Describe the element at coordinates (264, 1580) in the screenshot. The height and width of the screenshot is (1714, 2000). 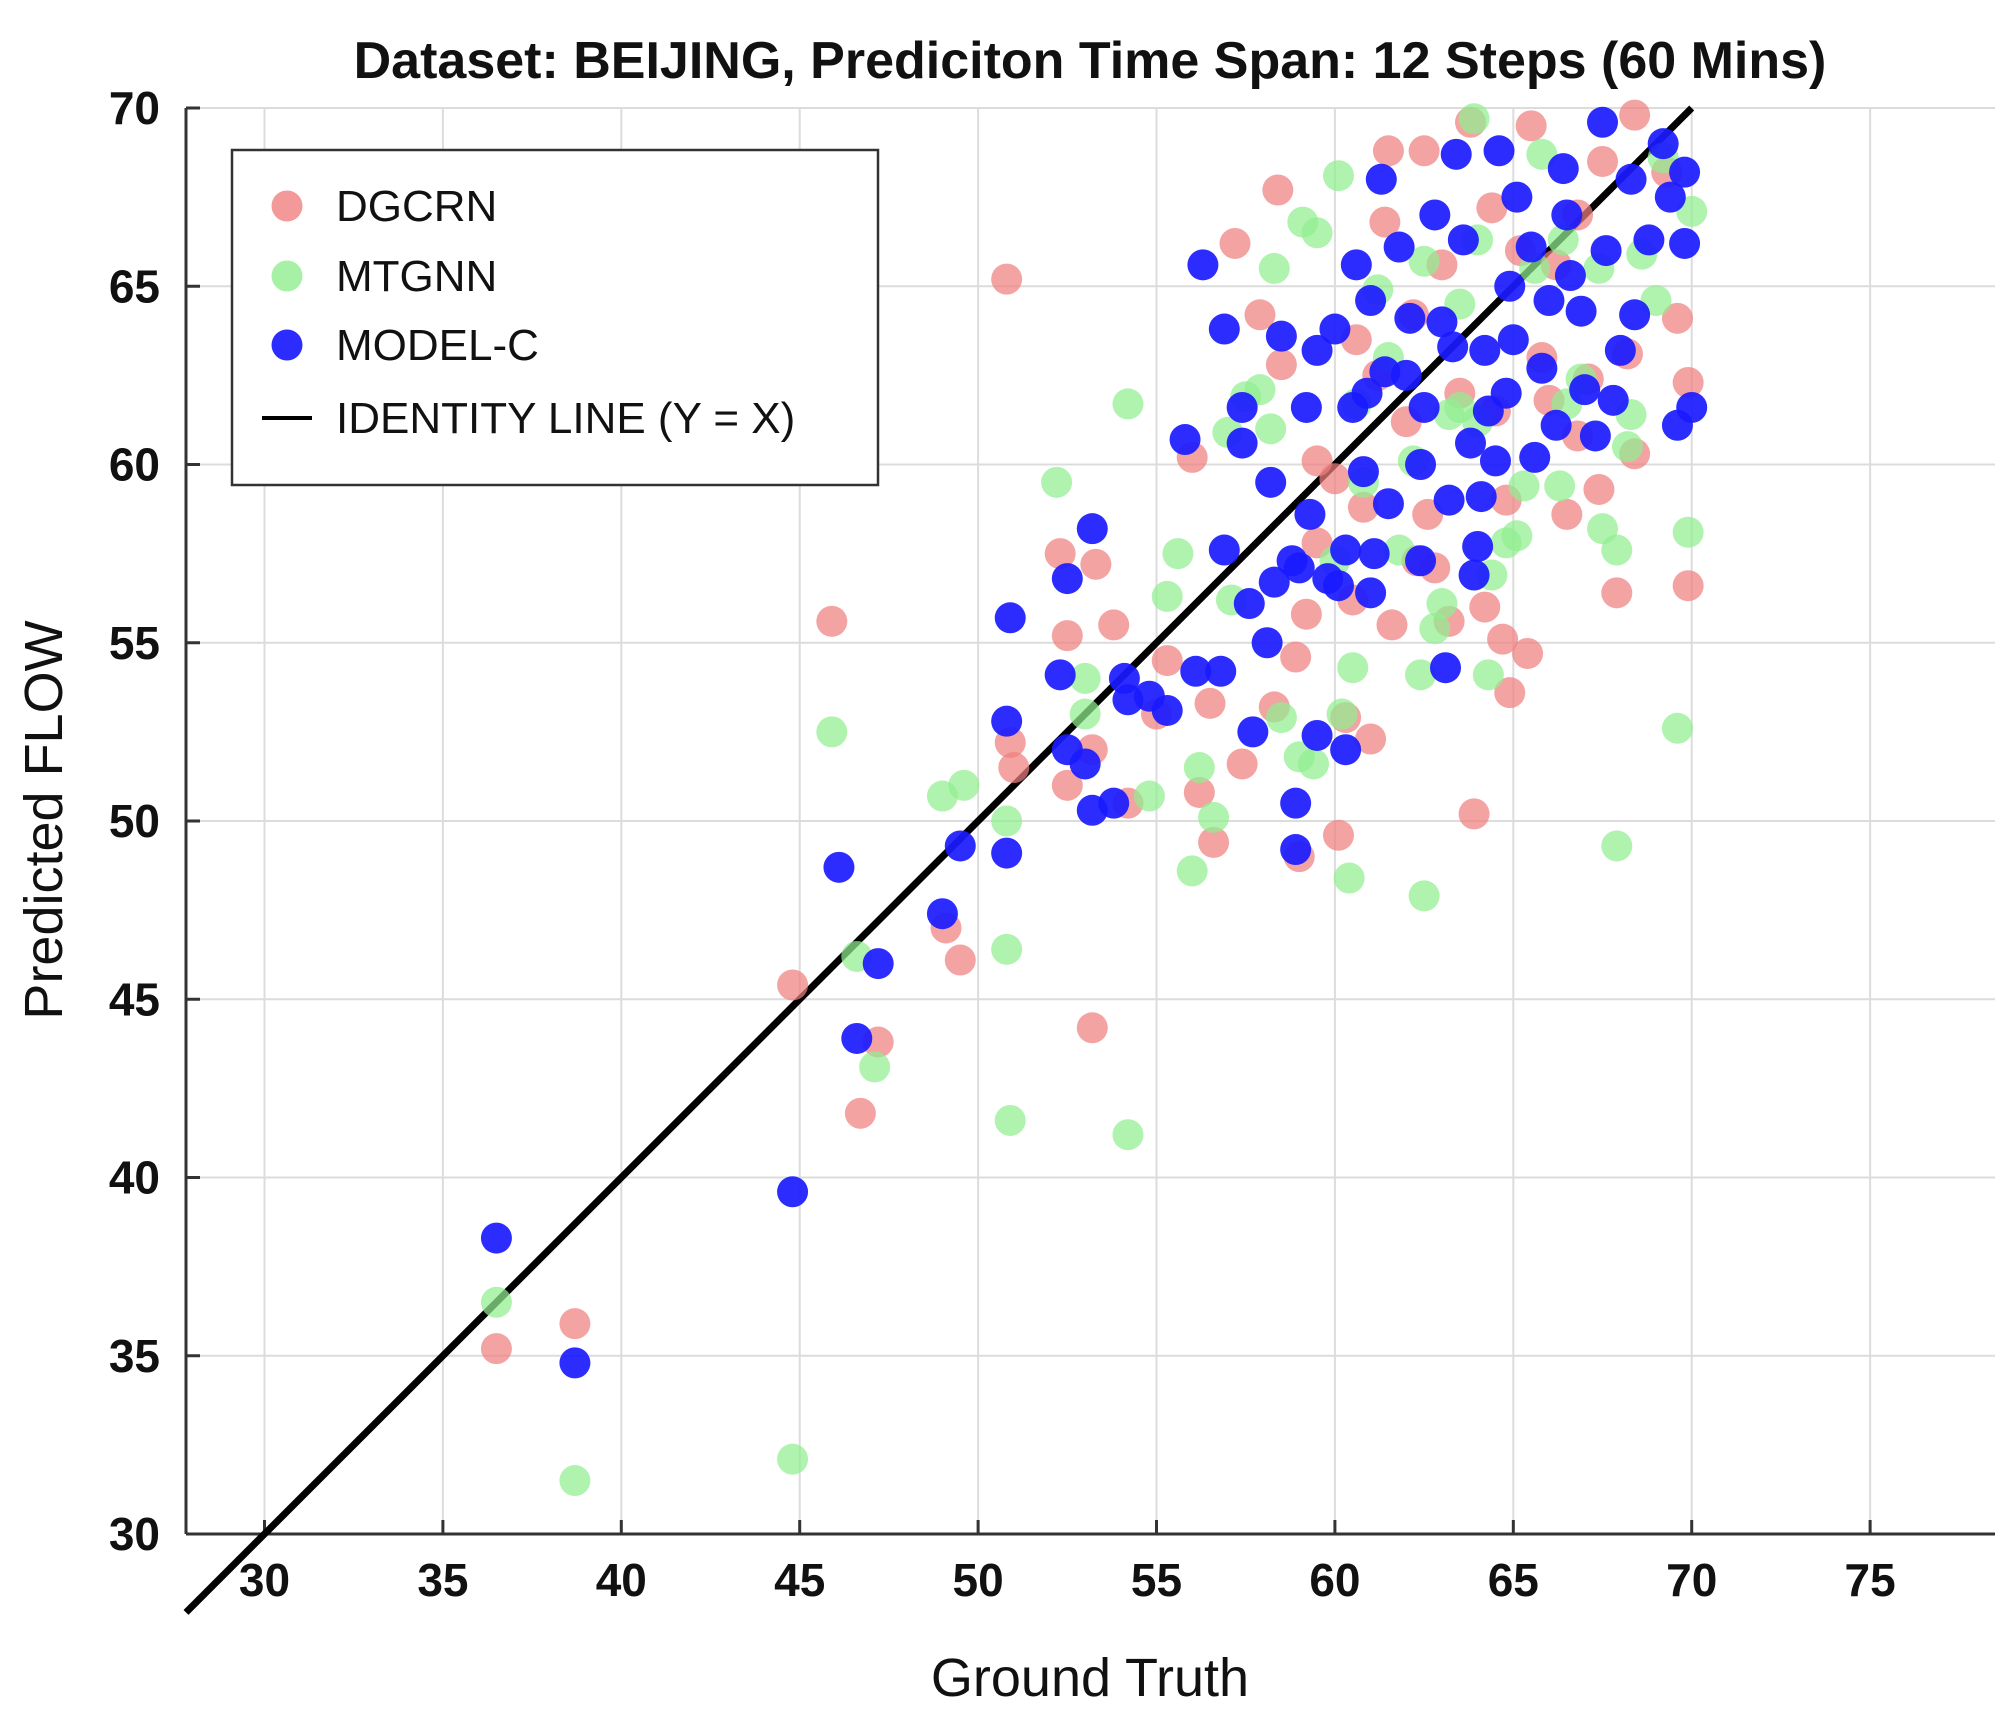
I see `x-tick-label: 30` at that location.